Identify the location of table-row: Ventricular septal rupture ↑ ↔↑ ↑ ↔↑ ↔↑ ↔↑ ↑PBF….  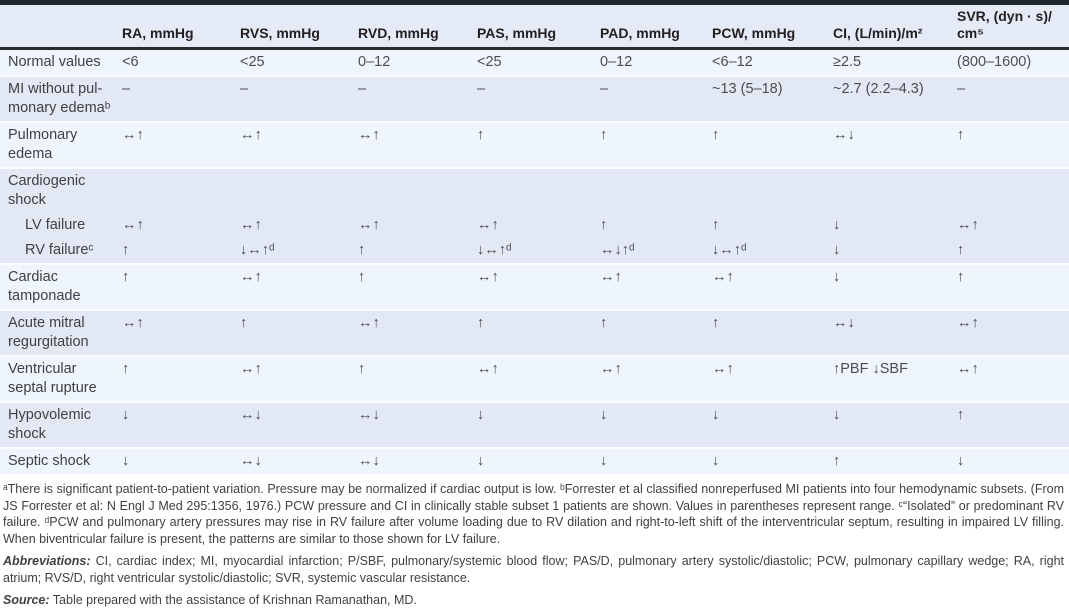
(534, 379).